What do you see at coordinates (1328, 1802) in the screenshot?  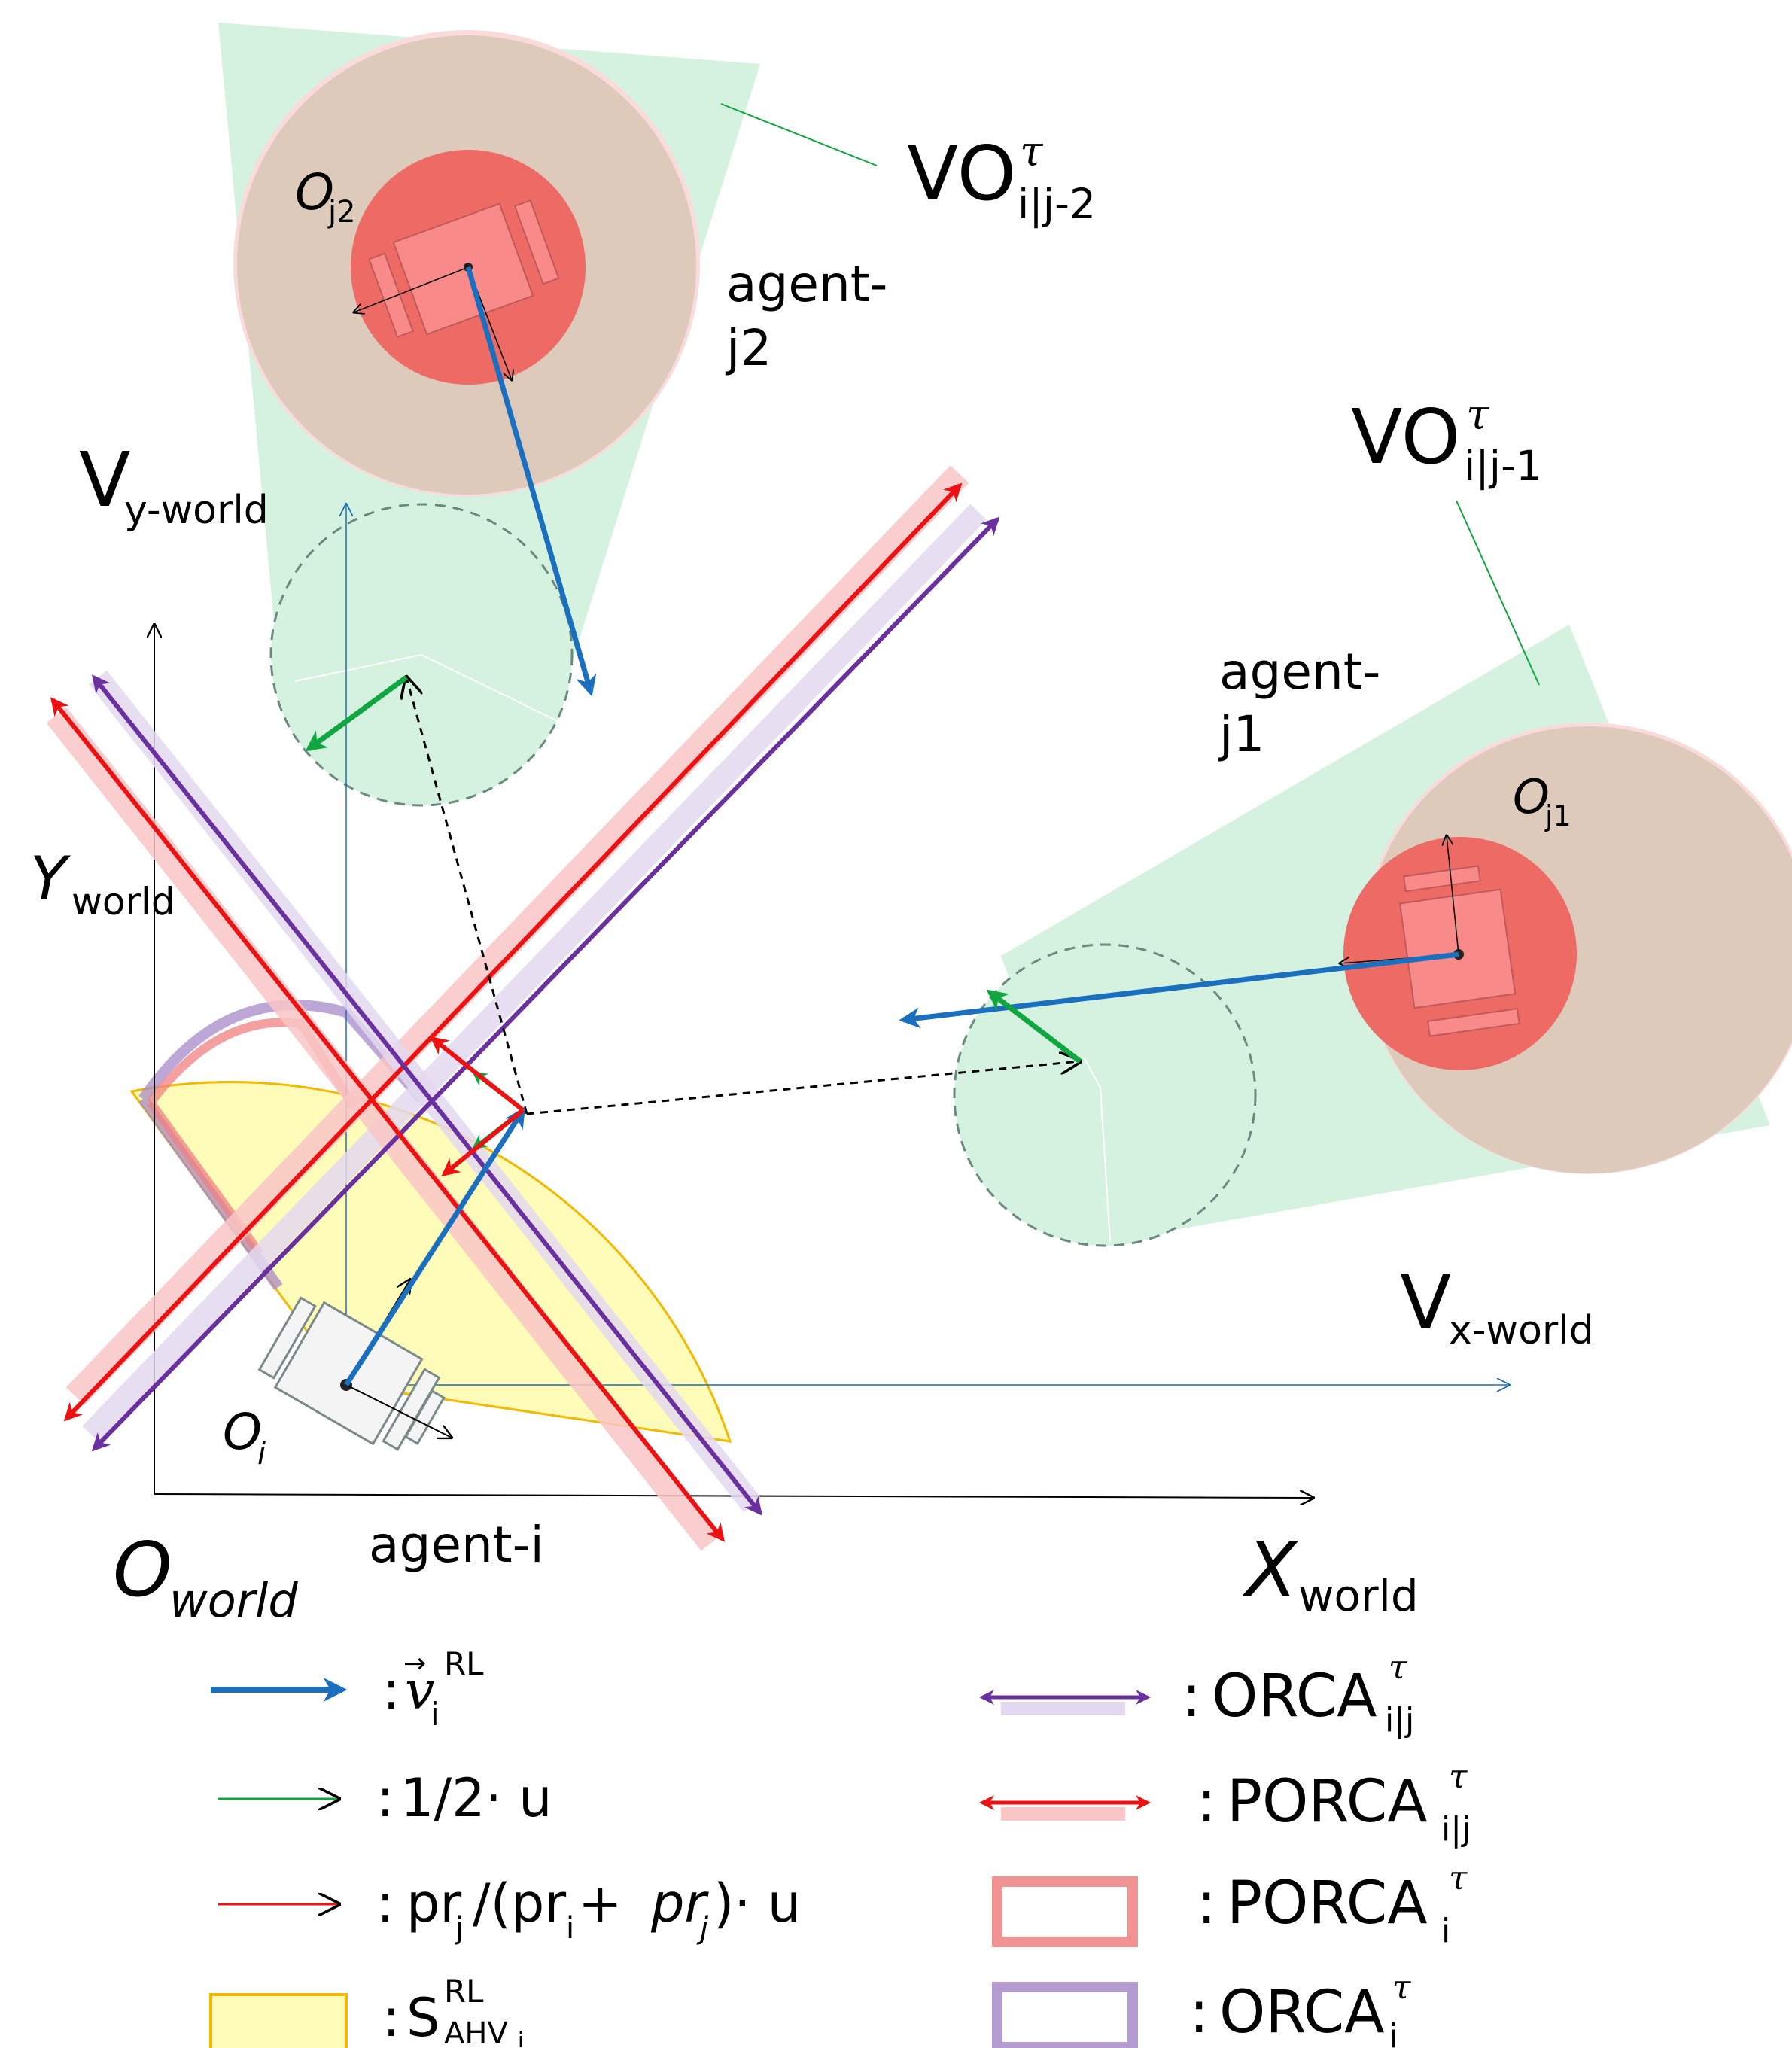 I see `legend-porca-ij-text: PORCA` at bounding box center [1328, 1802].